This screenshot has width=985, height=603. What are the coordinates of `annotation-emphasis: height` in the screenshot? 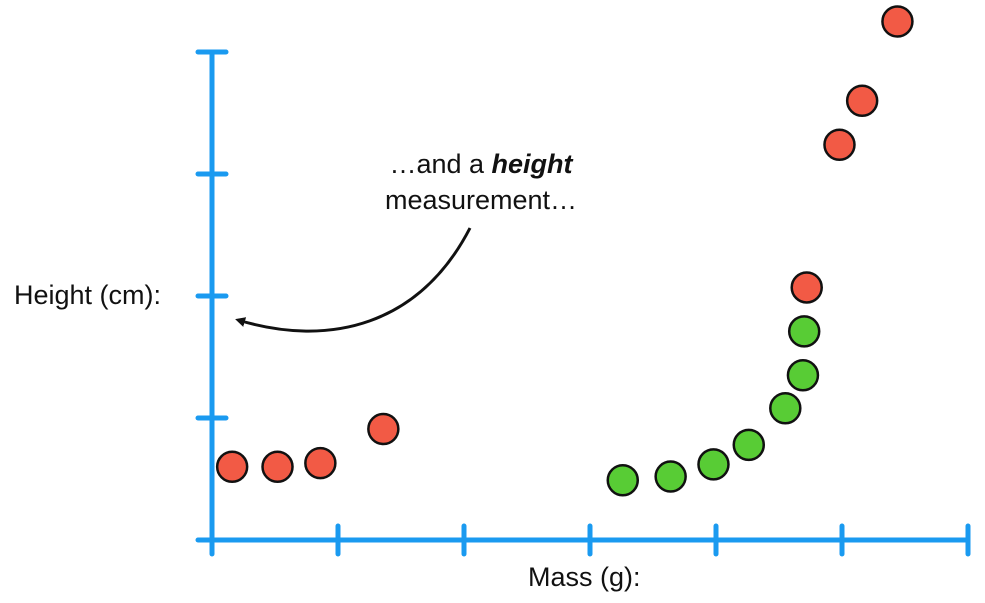 It's located at (532, 164).